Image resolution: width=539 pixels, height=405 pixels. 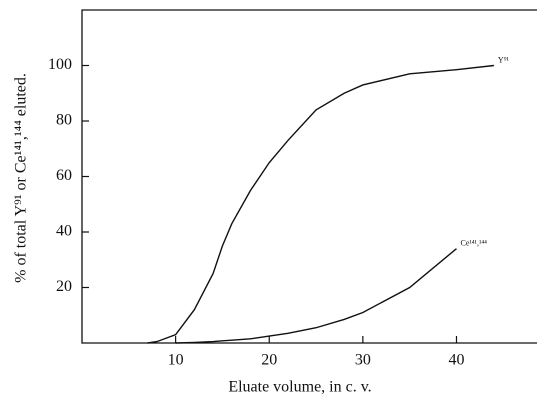 What do you see at coordinates (64, 286) in the screenshot?
I see `y-tick-label: 20` at bounding box center [64, 286].